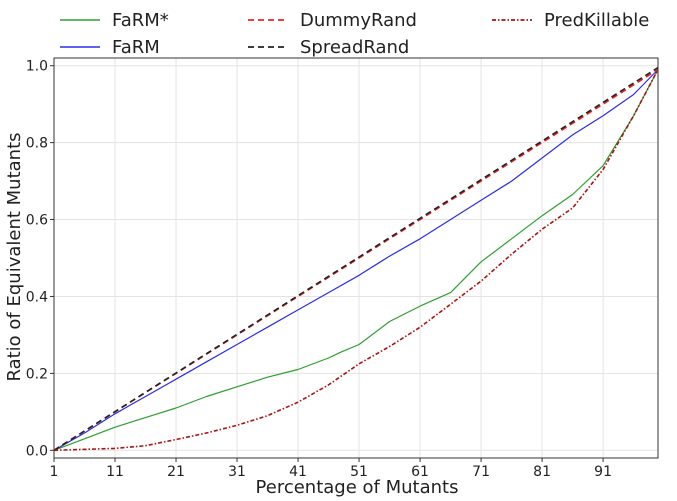 This screenshot has width=677, height=501. What do you see at coordinates (140, 20) in the screenshot?
I see `legend-label: FaRM*` at bounding box center [140, 20].